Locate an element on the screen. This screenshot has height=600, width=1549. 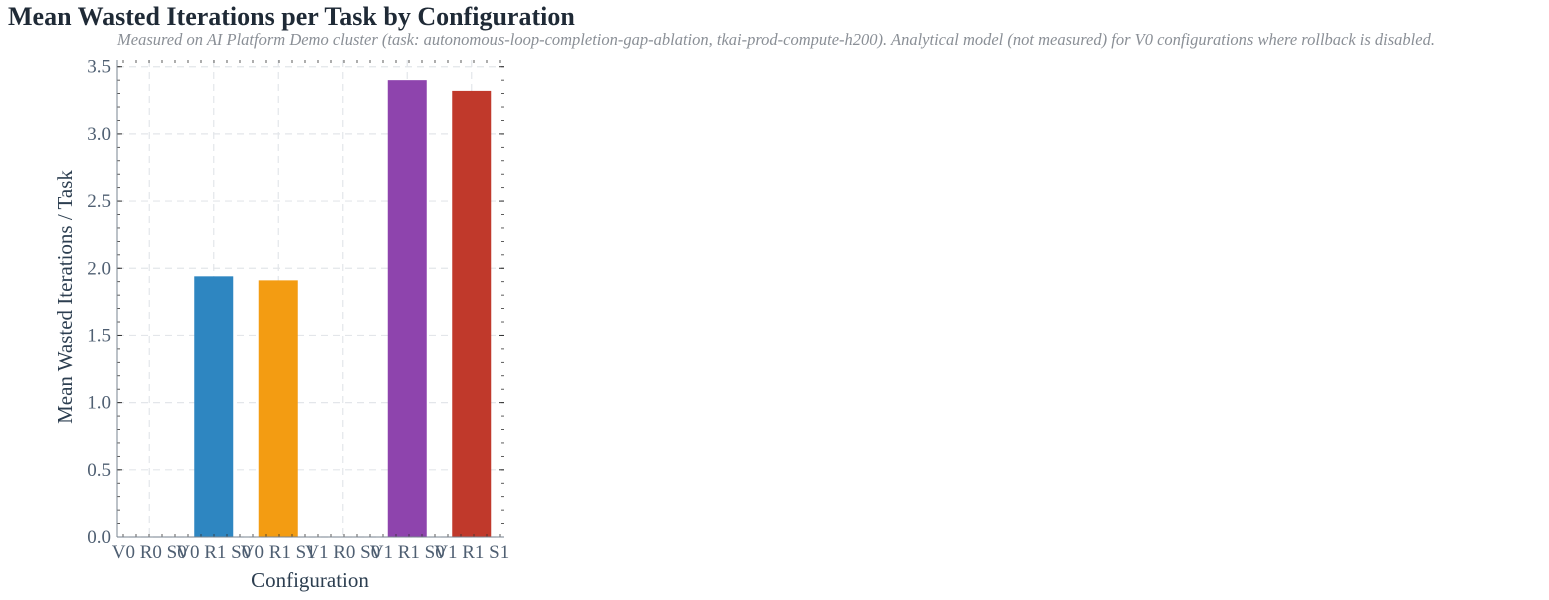
y-tick-label: 1.0 is located at coordinates (99, 403).